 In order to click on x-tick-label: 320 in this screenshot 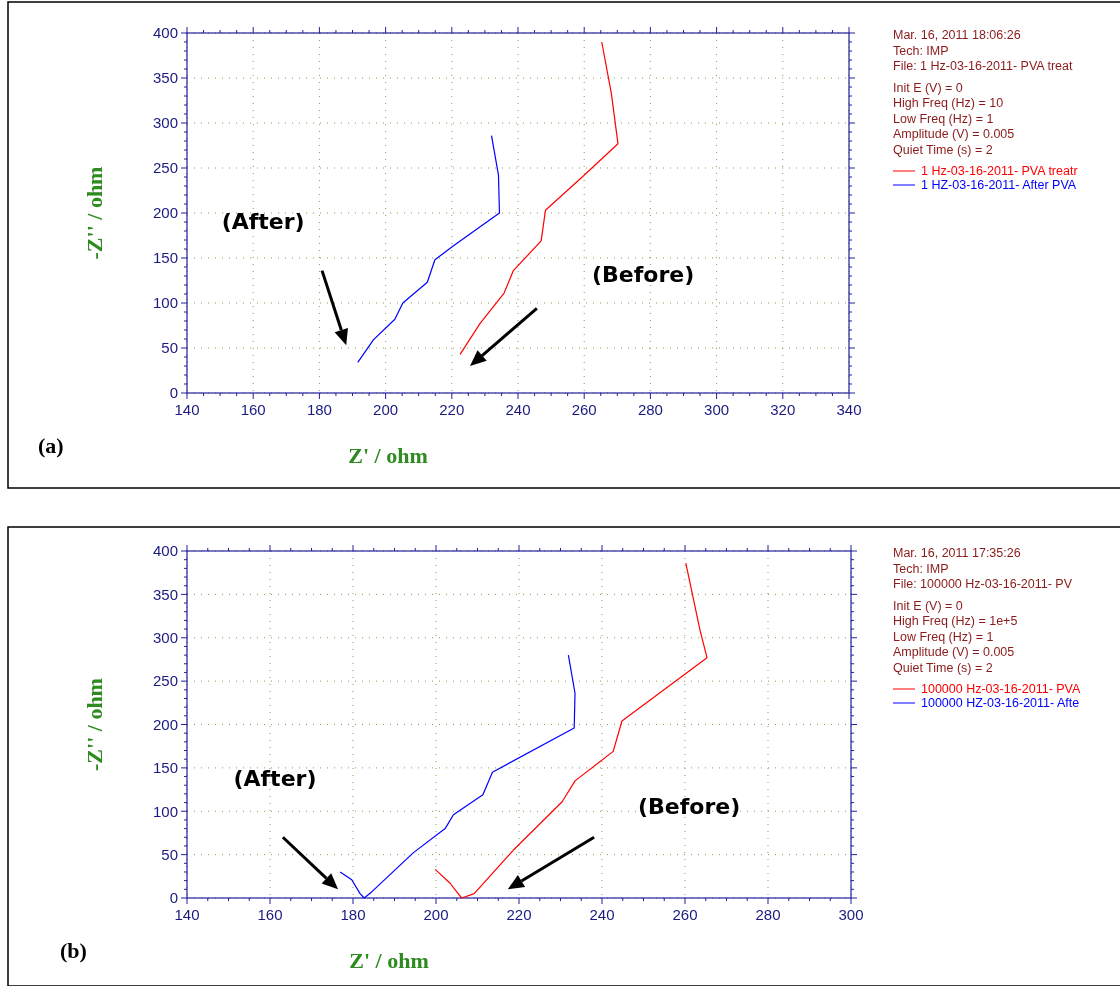, I will do `click(783, 409)`.